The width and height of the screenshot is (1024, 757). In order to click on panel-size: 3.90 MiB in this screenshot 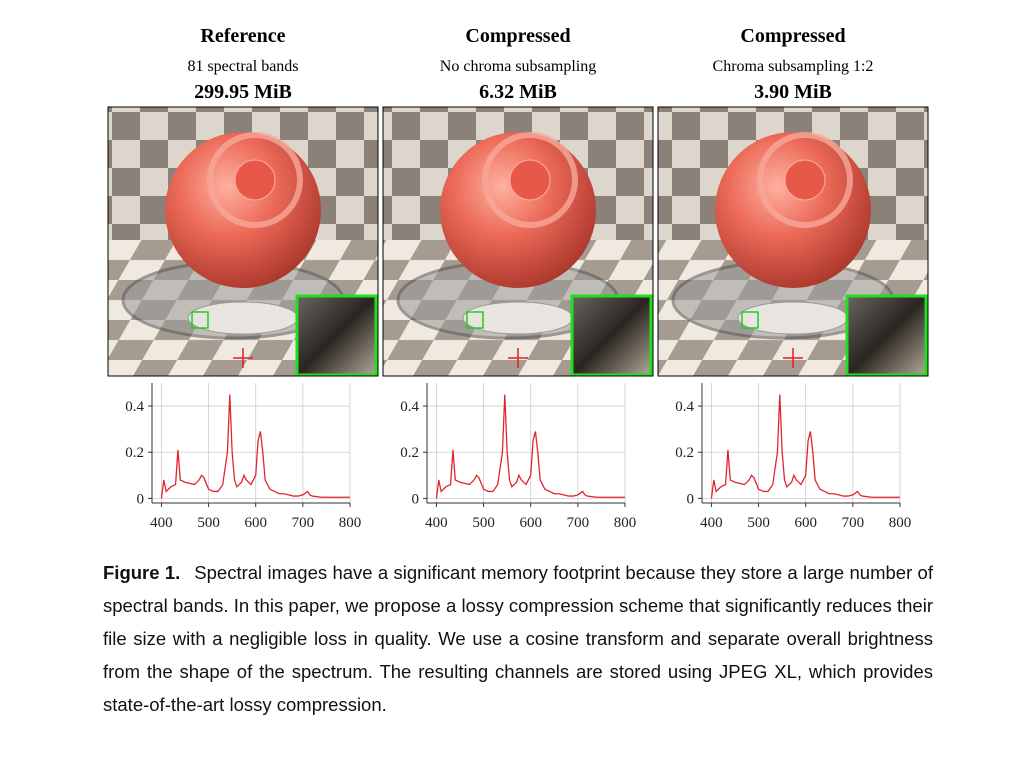, I will do `click(793, 92)`.